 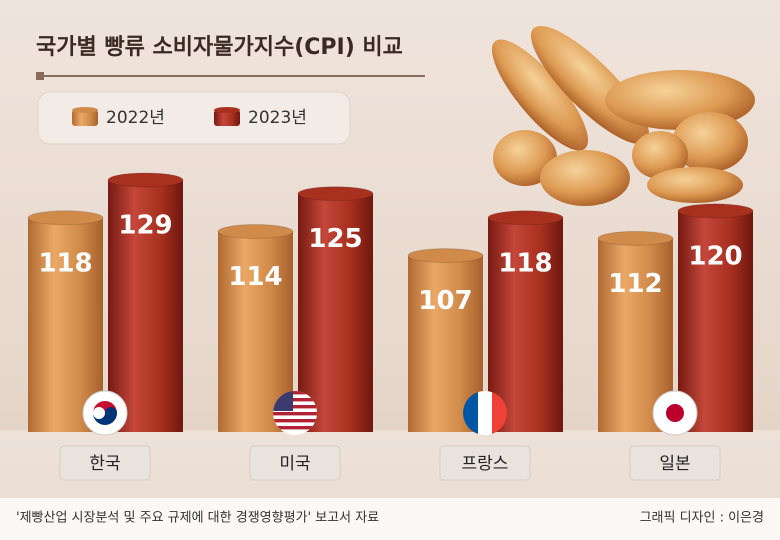 I want to click on value-label: 112, so click(x=635, y=284).